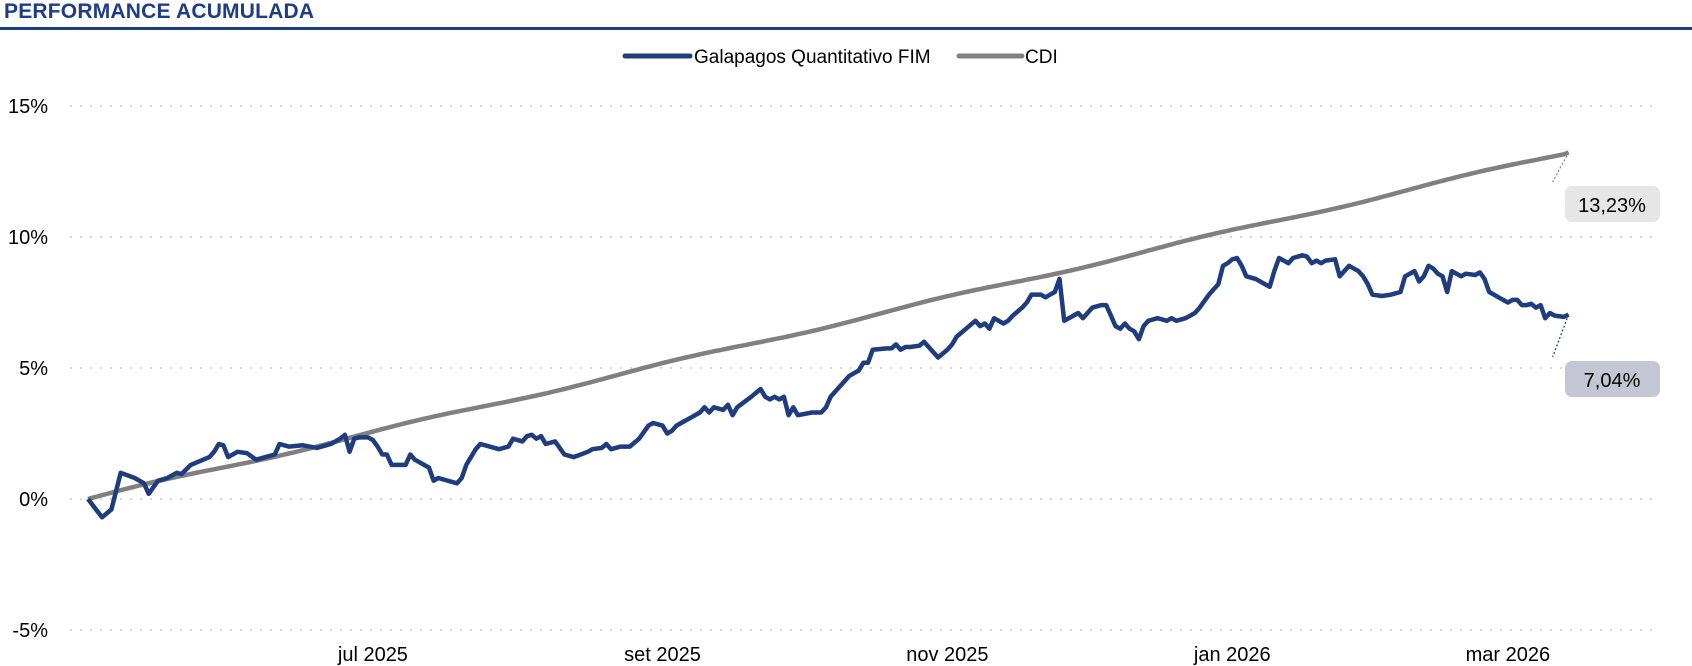 This screenshot has height=666, width=1692. I want to click on page-title: PERFORMANCE ACUMULADA, so click(159, 11).